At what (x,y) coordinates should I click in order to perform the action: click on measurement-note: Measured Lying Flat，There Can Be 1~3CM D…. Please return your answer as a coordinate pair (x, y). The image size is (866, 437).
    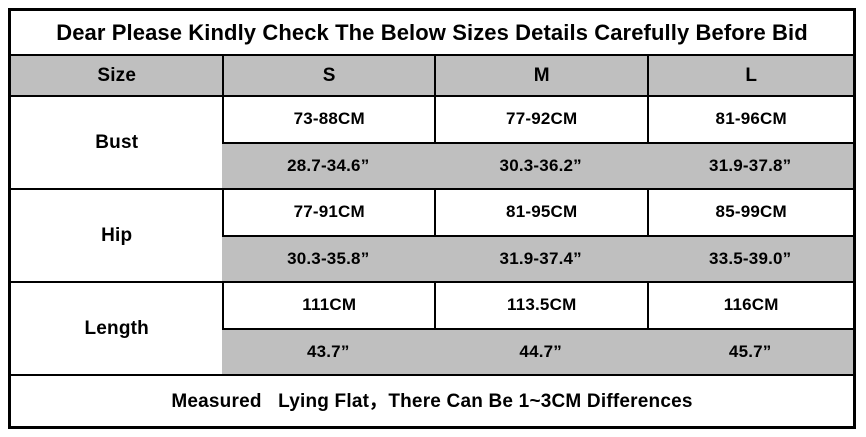
    Looking at the image, I should click on (432, 398).